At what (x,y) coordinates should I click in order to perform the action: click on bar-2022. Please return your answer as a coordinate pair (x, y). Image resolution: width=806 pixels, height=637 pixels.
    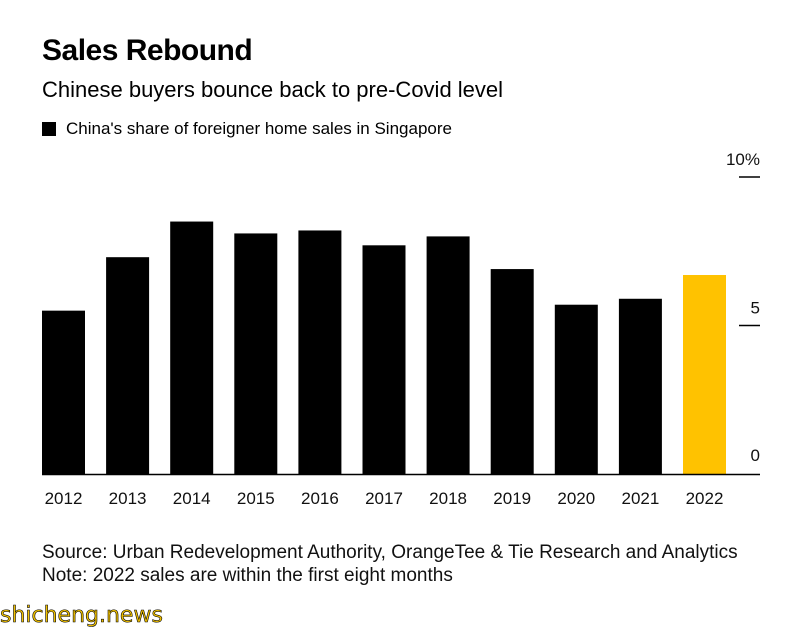
    Looking at the image, I should click on (704, 374).